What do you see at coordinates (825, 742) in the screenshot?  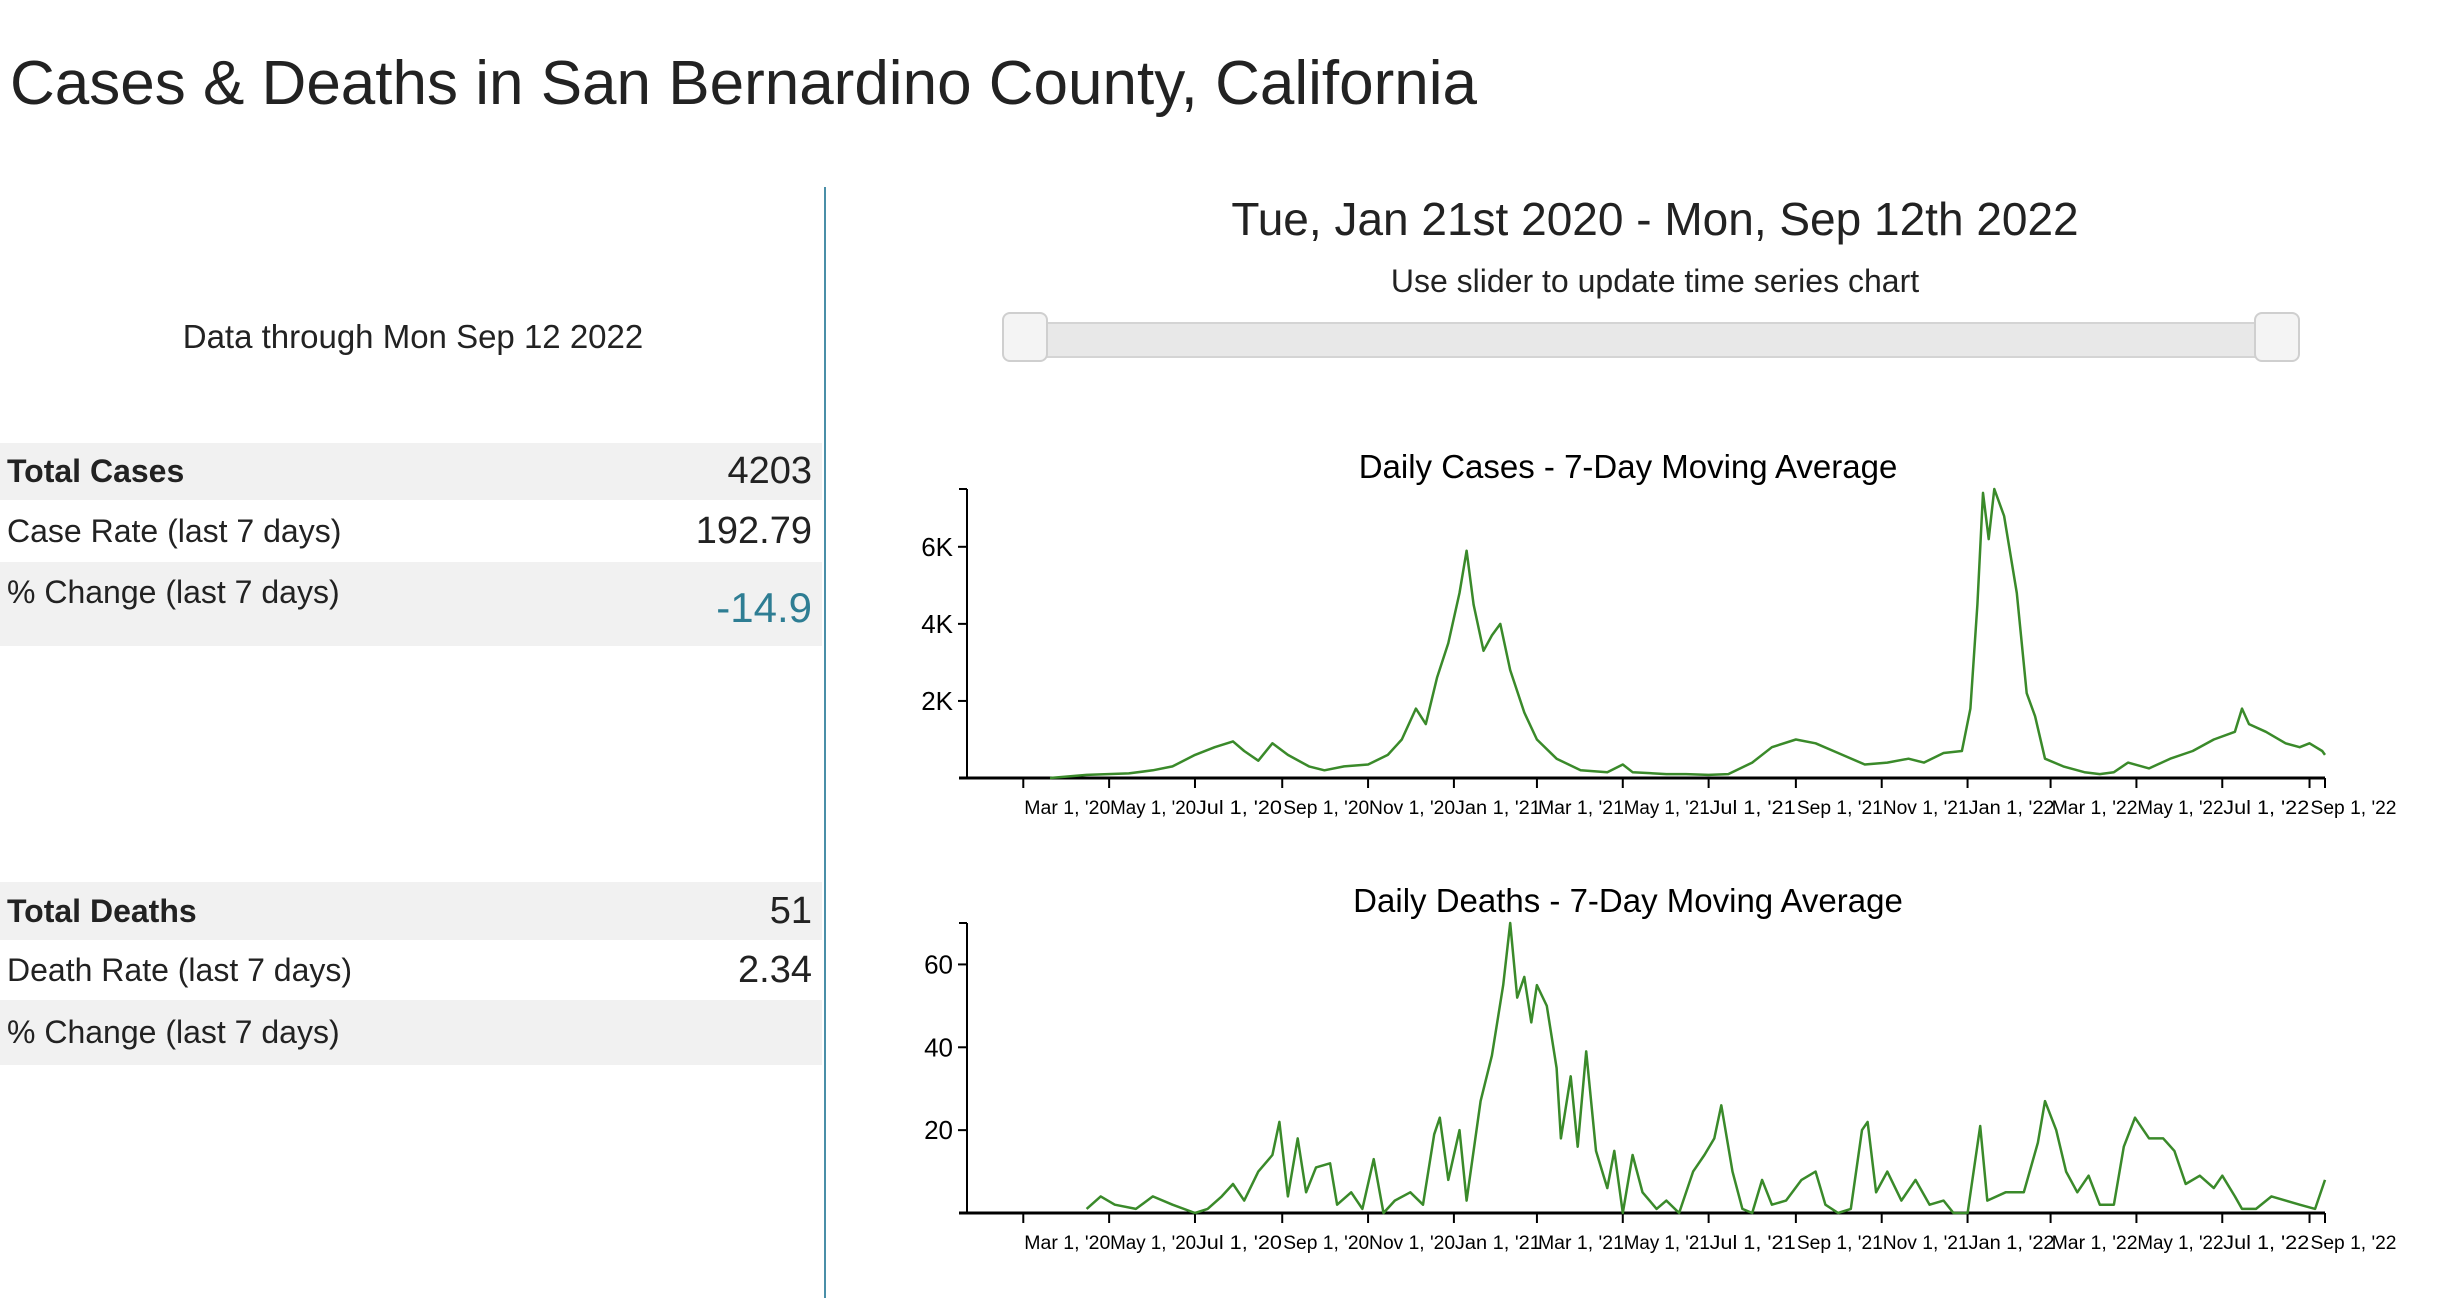 I see `panel-divider` at bounding box center [825, 742].